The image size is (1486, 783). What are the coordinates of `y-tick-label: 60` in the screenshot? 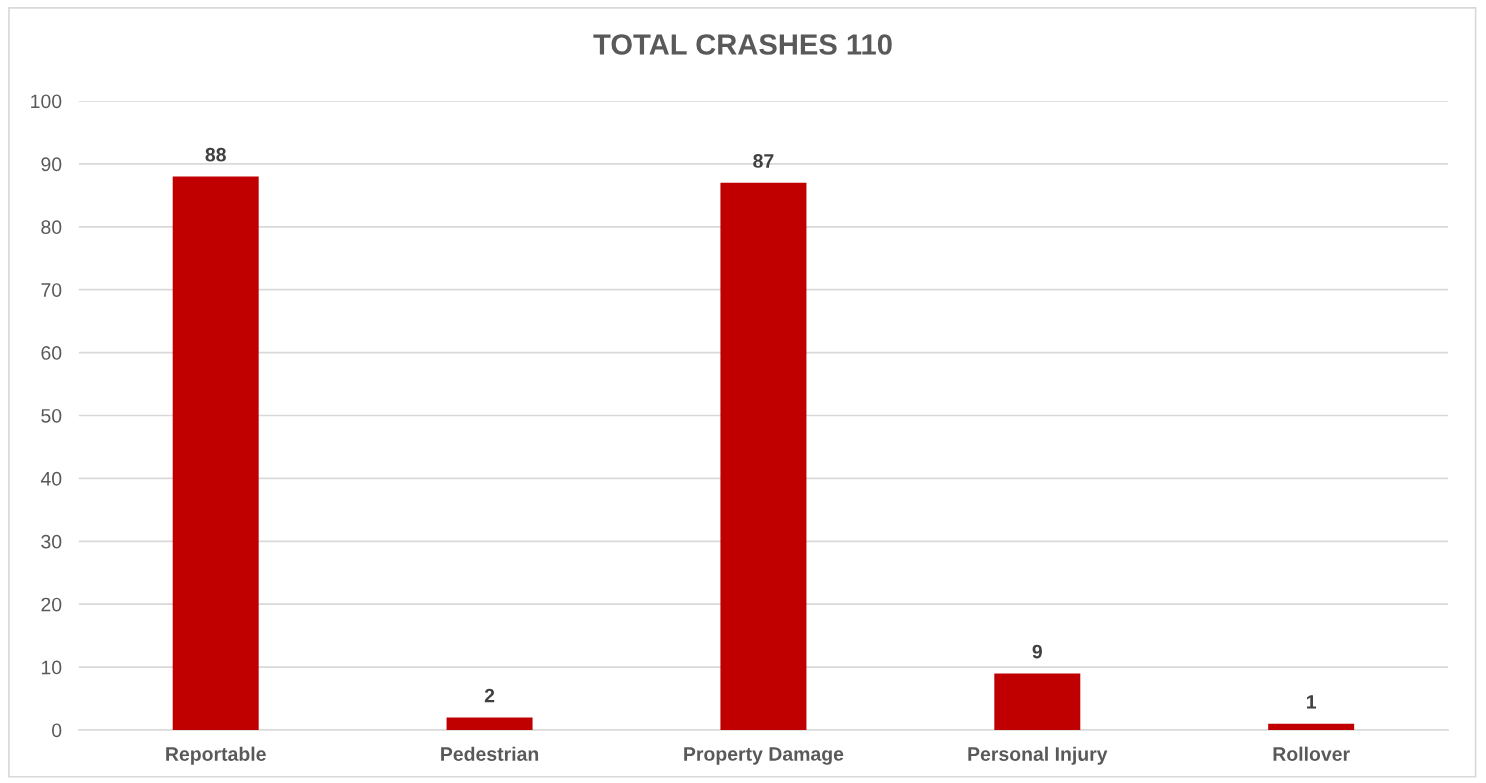 It's located at (51, 353).